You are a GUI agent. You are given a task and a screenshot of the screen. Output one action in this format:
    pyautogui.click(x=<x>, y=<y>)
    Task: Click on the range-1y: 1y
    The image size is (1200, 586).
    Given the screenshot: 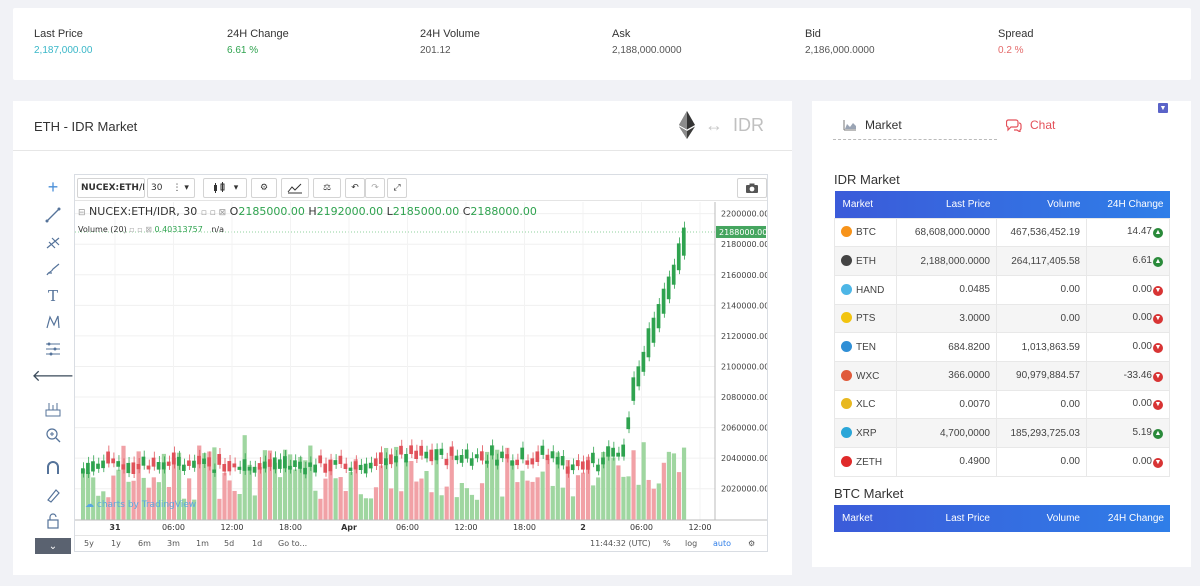 What is the action you would take?
    pyautogui.click(x=116, y=543)
    